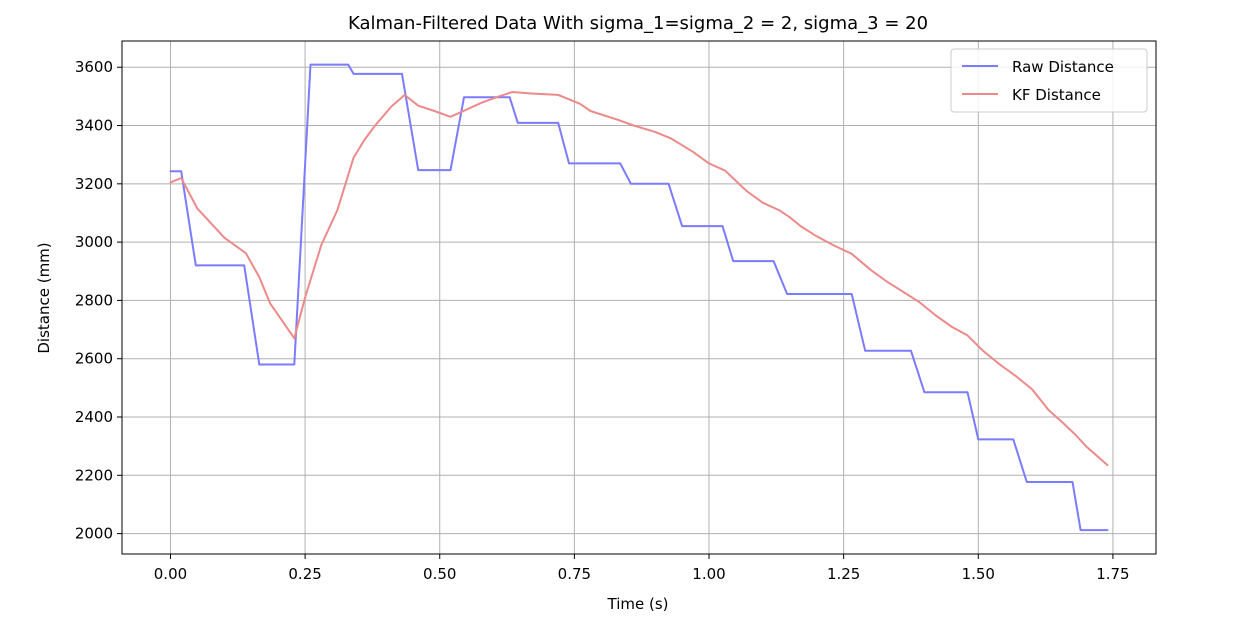 The width and height of the screenshot is (1244, 630). I want to click on x-tick-label: 1.75, so click(1112, 574).